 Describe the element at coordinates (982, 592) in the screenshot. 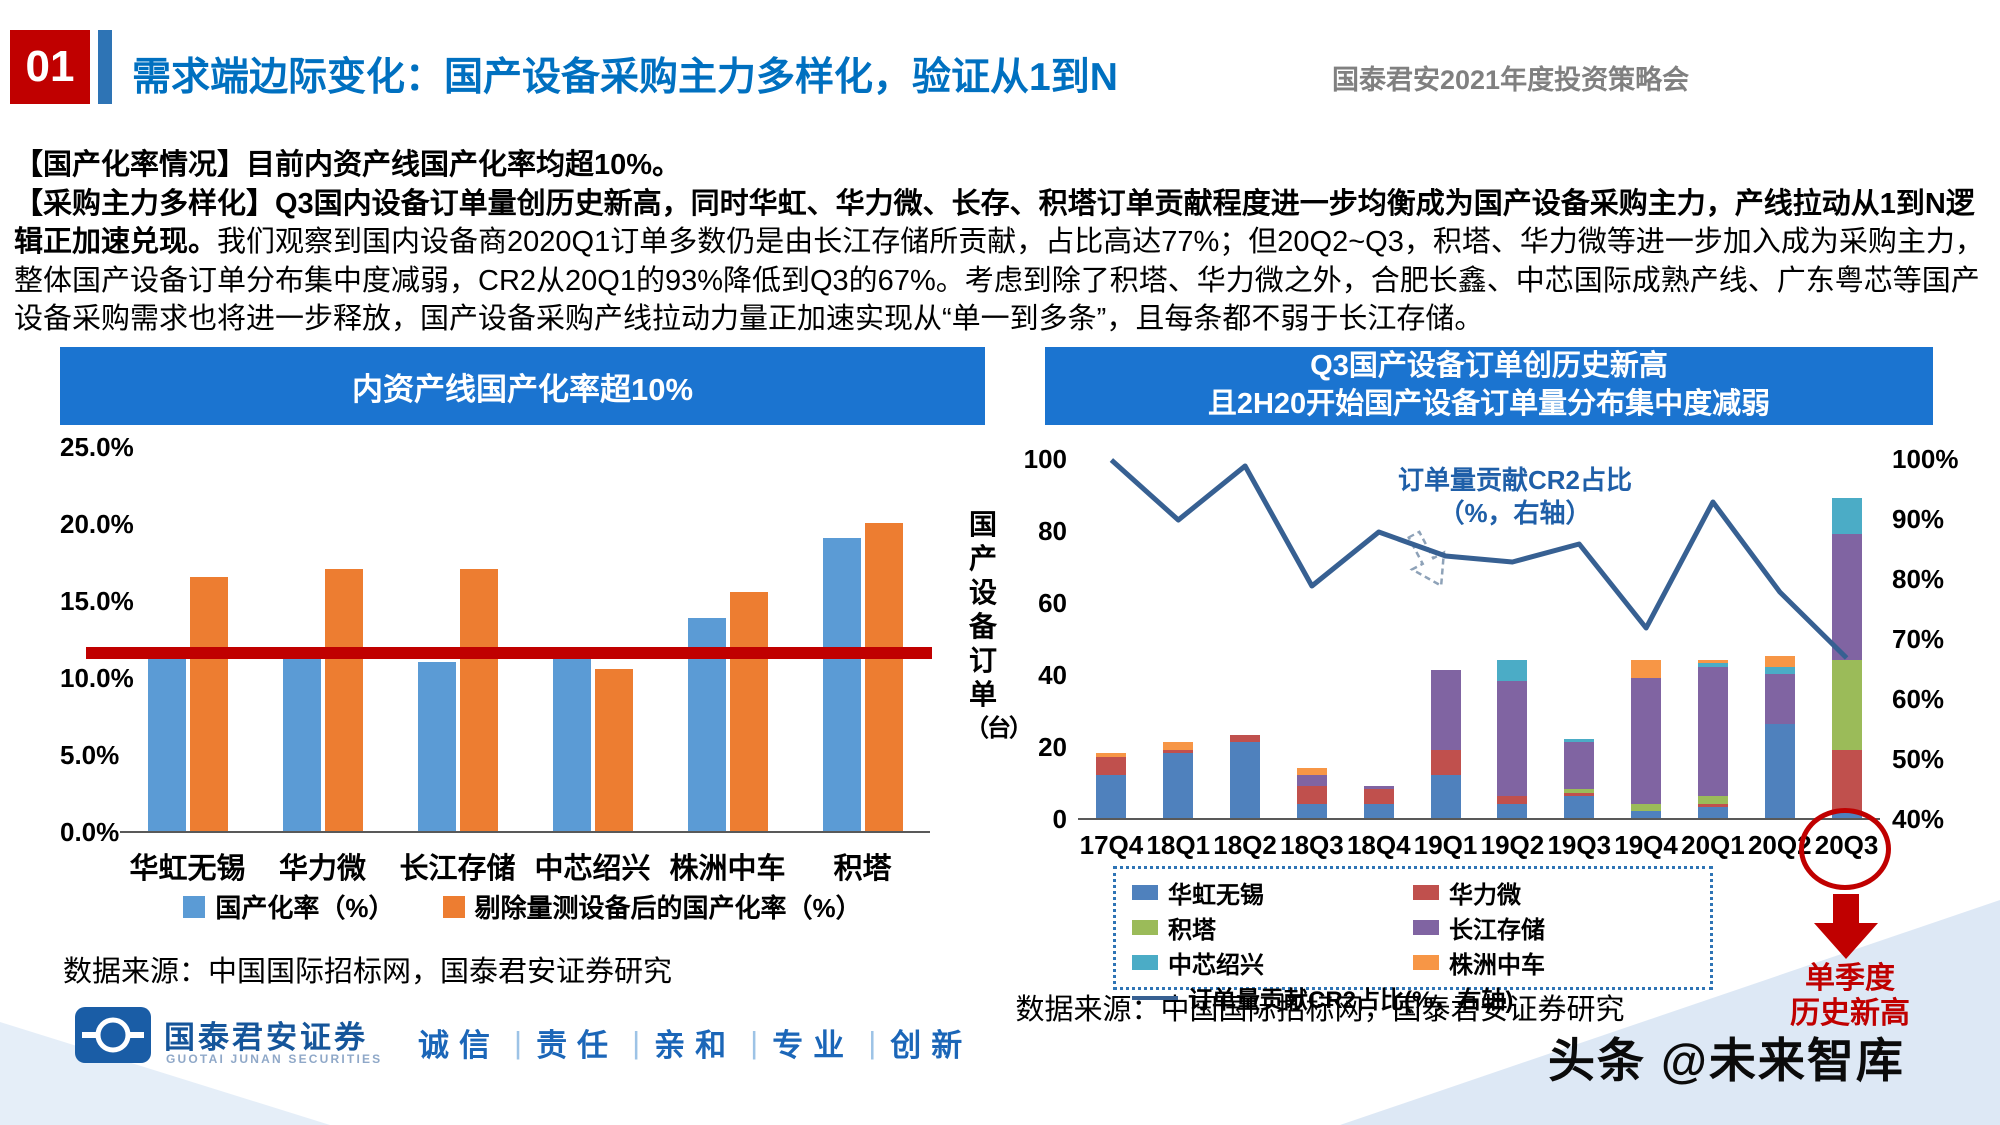

I see `y-axis-char: 设` at that location.